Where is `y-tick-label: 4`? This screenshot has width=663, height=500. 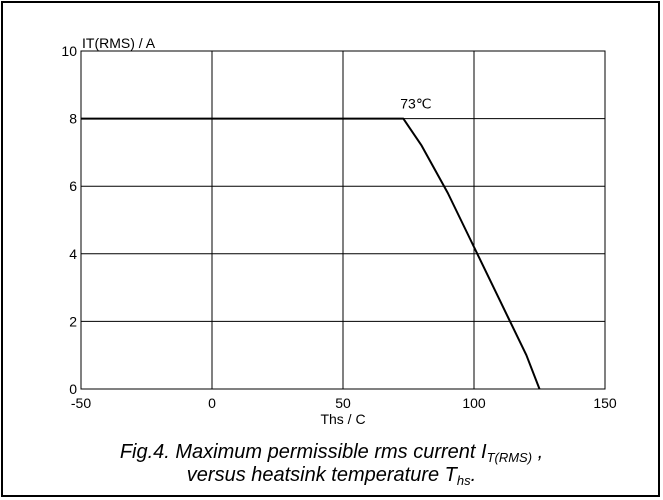
y-tick-label: 4 is located at coordinates (73, 254).